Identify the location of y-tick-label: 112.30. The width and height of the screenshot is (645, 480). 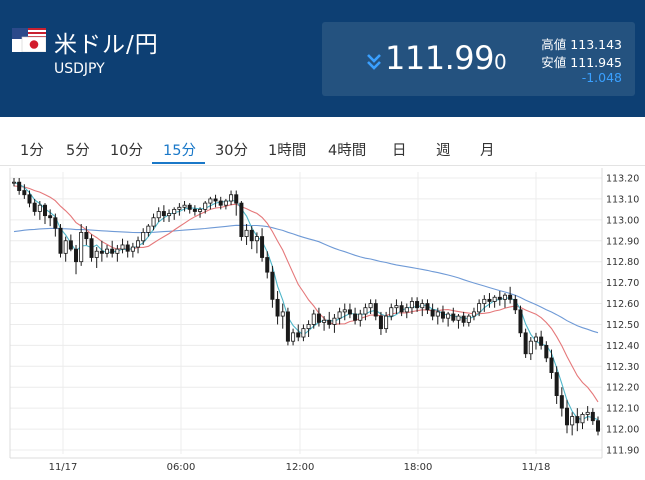
(622, 367).